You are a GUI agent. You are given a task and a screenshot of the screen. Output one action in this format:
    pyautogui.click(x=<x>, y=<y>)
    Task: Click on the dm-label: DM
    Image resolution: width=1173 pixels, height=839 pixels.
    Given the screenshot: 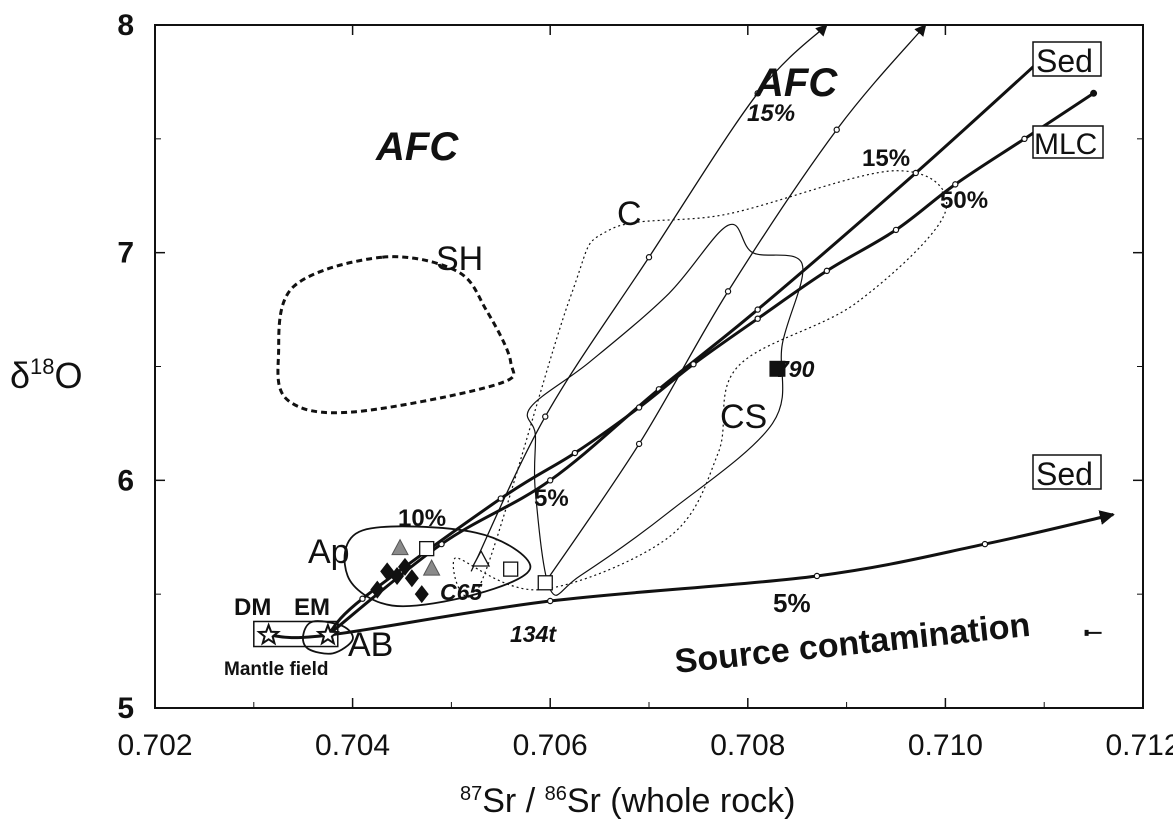 What is the action you would take?
    pyautogui.click(x=252, y=607)
    